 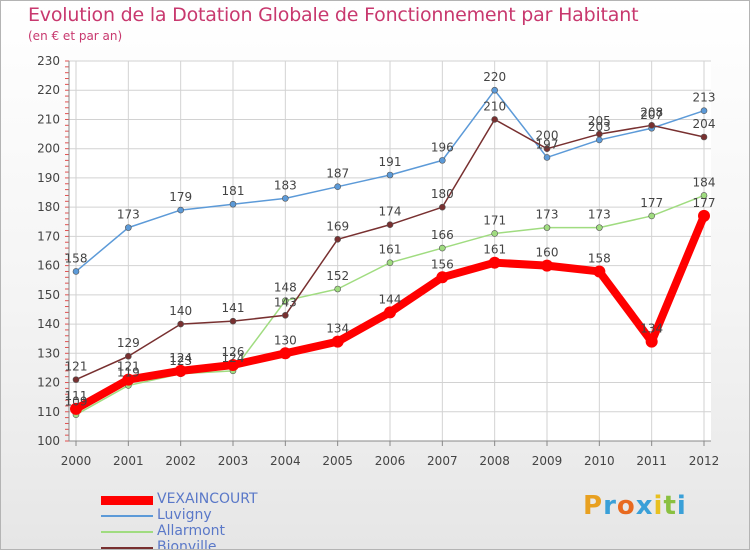 I want to click on y-tick-label: 130, so click(x=48, y=353).